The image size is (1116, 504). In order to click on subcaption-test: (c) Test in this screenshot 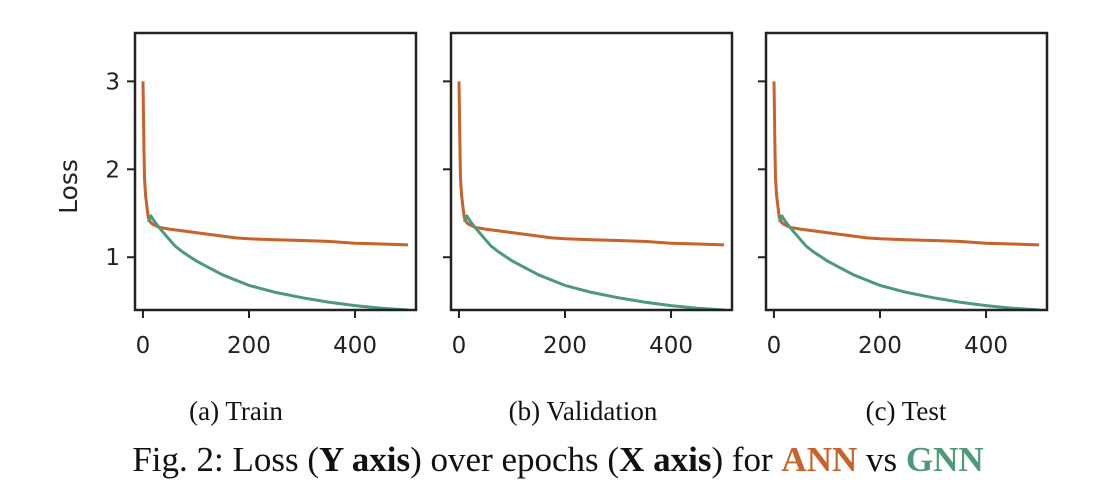, I will do `click(906, 411)`.